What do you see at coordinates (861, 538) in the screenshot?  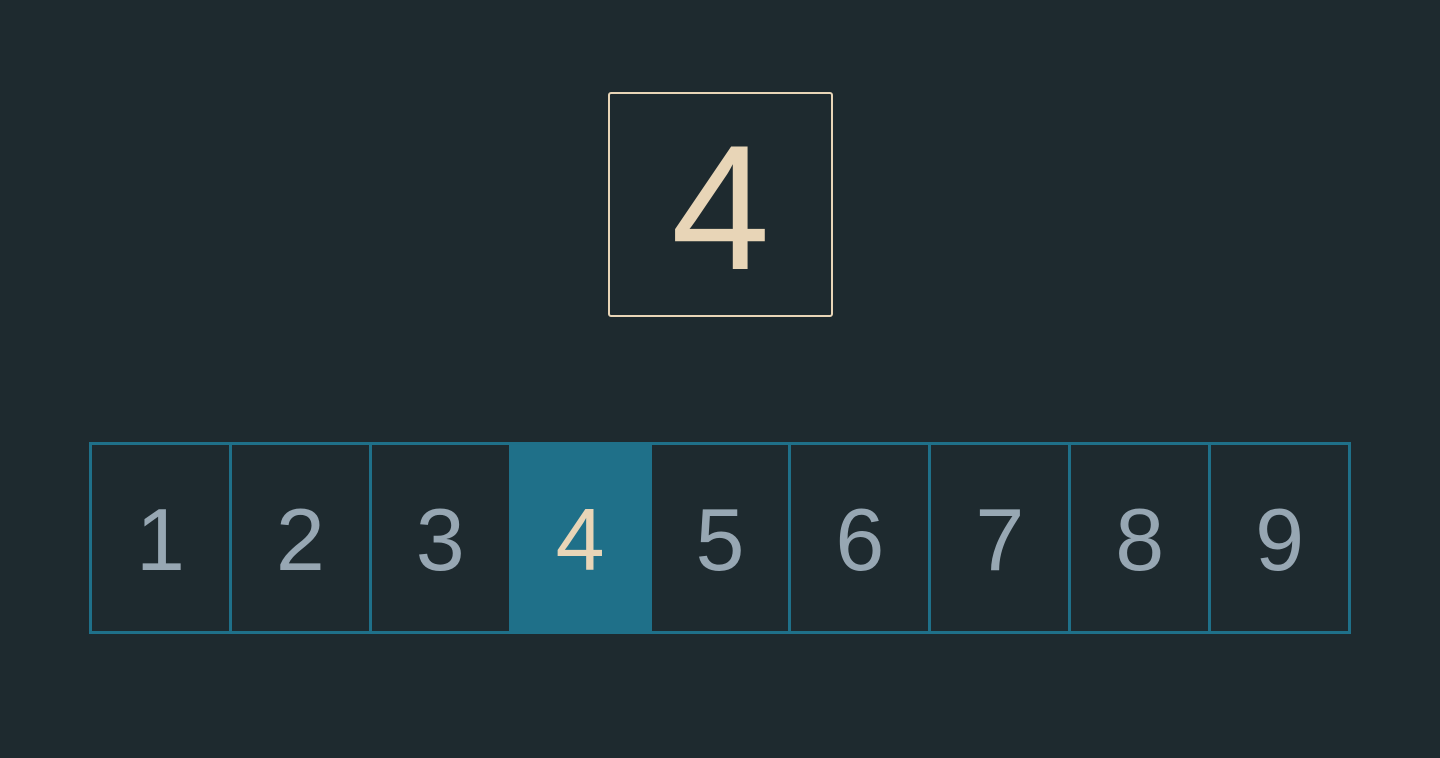 I see `number-option-6: 6` at bounding box center [861, 538].